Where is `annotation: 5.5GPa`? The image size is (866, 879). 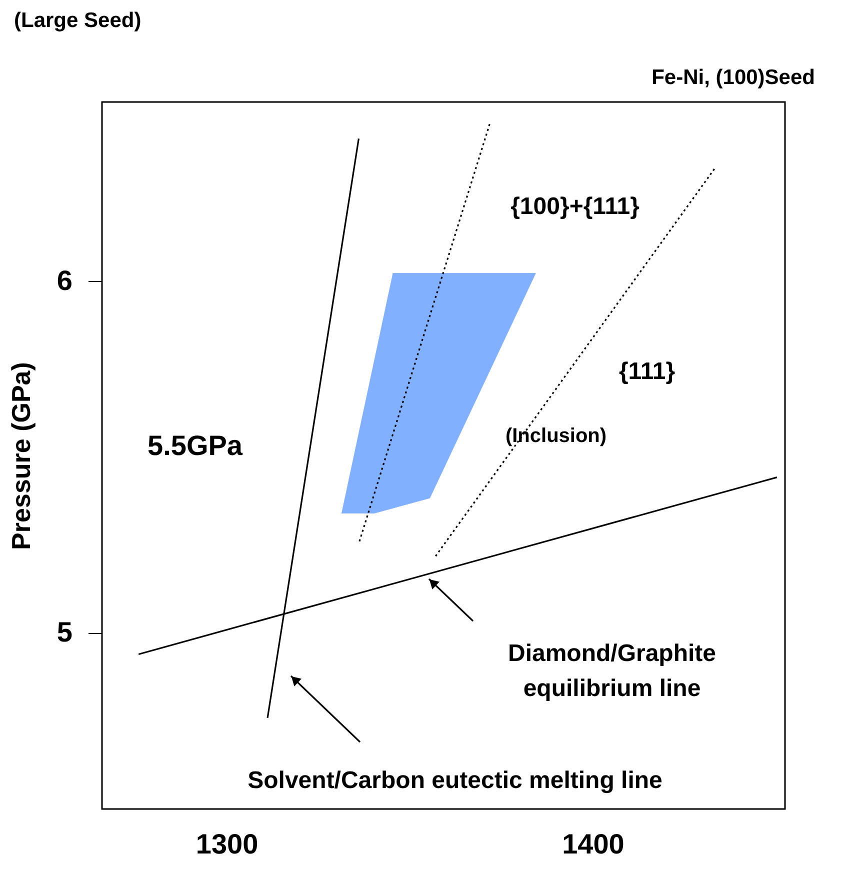 annotation: 5.5GPa is located at coordinates (195, 445).